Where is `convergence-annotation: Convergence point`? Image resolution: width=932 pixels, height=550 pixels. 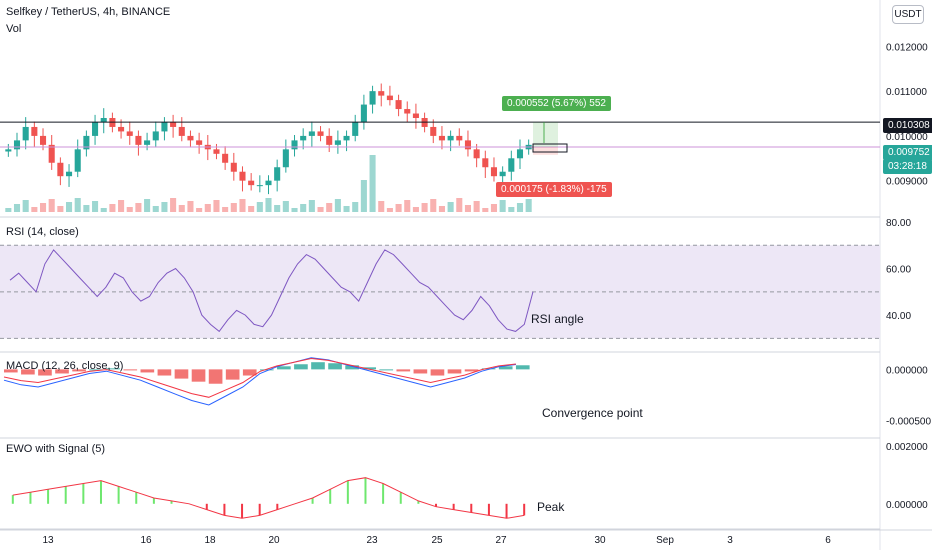
convergence-annotation: Convergence point is located at coordinates (592, 413).